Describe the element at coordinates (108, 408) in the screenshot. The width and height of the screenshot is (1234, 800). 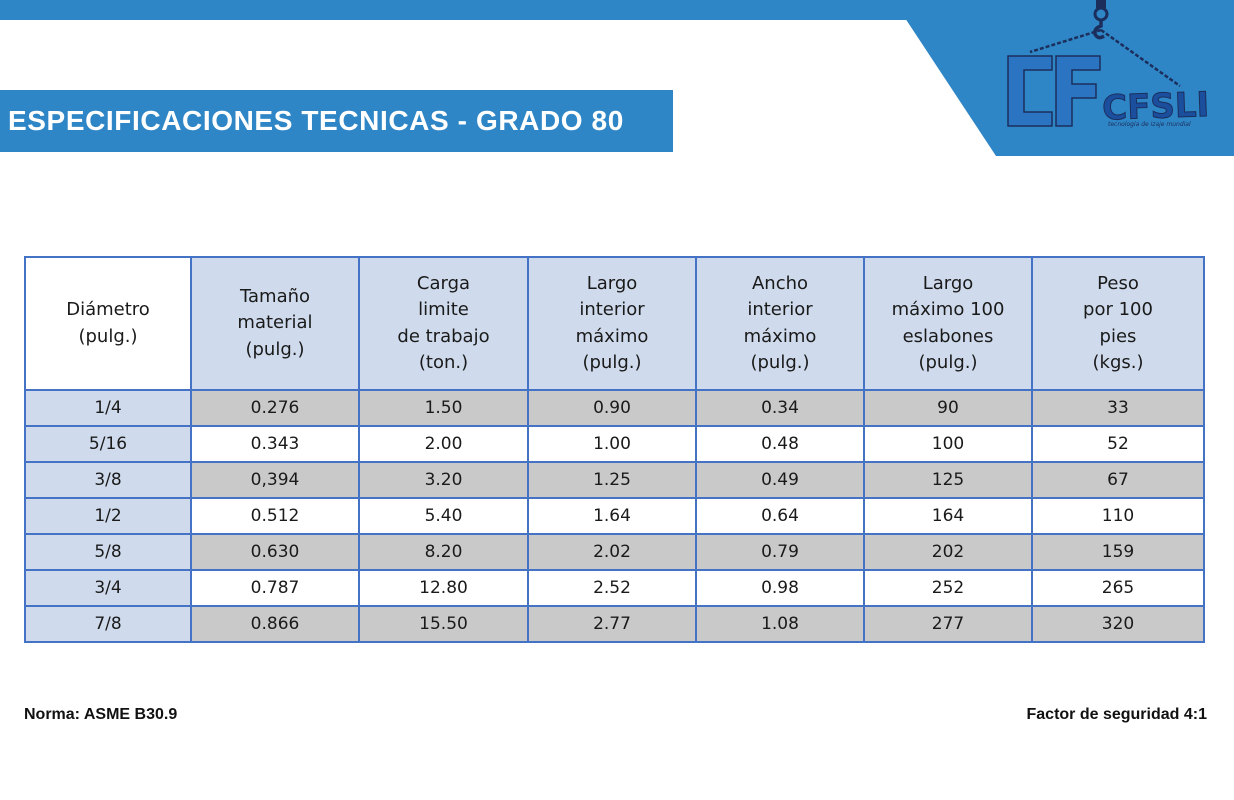
I see `table-cell: 1/4` at that location.